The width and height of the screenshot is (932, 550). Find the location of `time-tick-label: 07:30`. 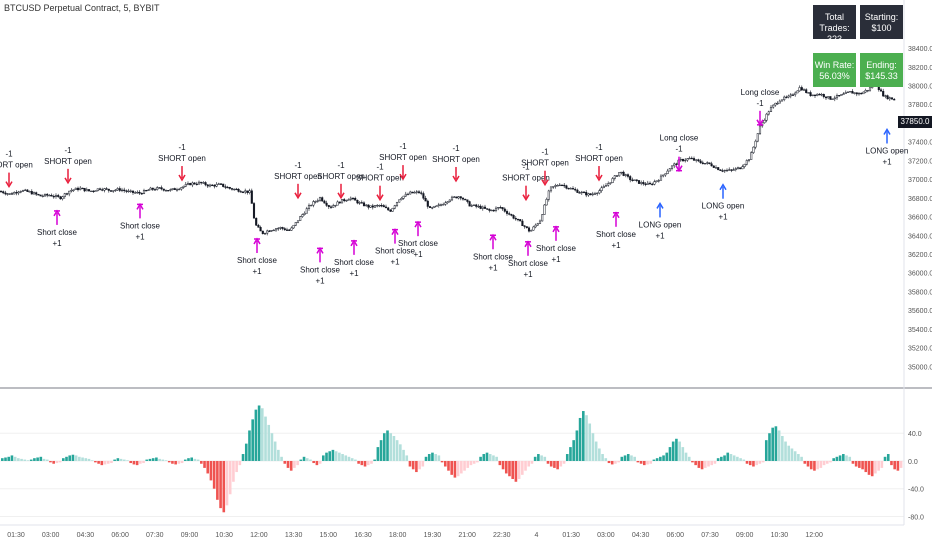

time-tick-label: 07:30 is located at coordinates (710, 535).